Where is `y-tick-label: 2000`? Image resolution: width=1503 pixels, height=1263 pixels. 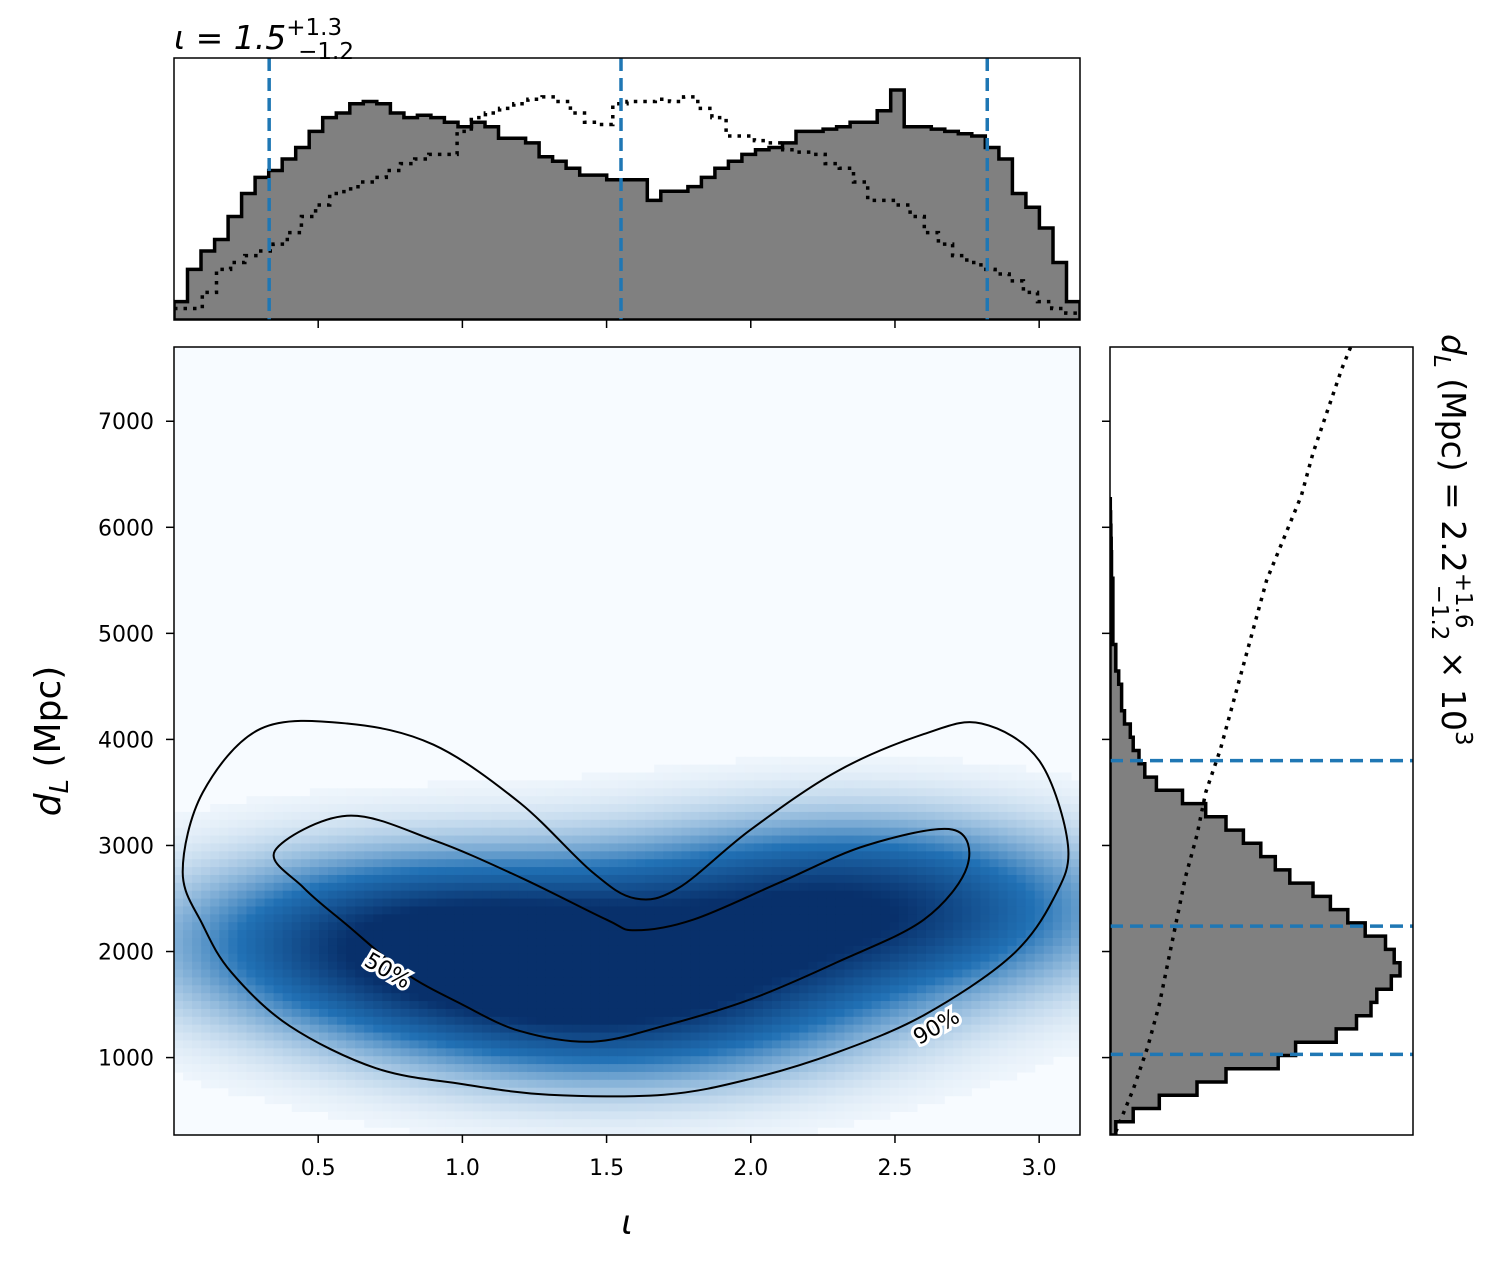
y-tick-label: 2000 is located at coordinates (126, 953).